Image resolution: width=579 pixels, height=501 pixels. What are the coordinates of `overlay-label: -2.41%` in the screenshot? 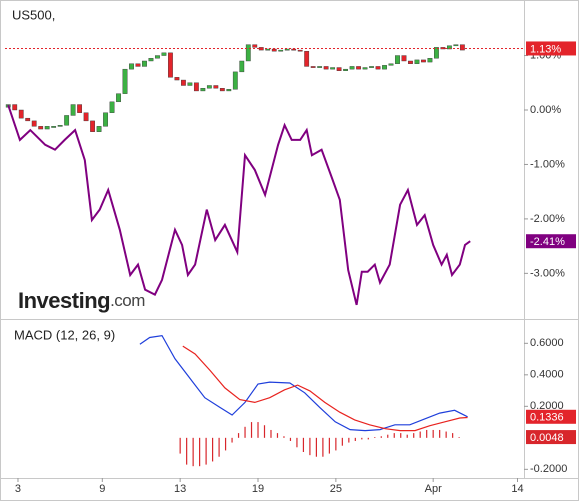 It's located at (547, 242).